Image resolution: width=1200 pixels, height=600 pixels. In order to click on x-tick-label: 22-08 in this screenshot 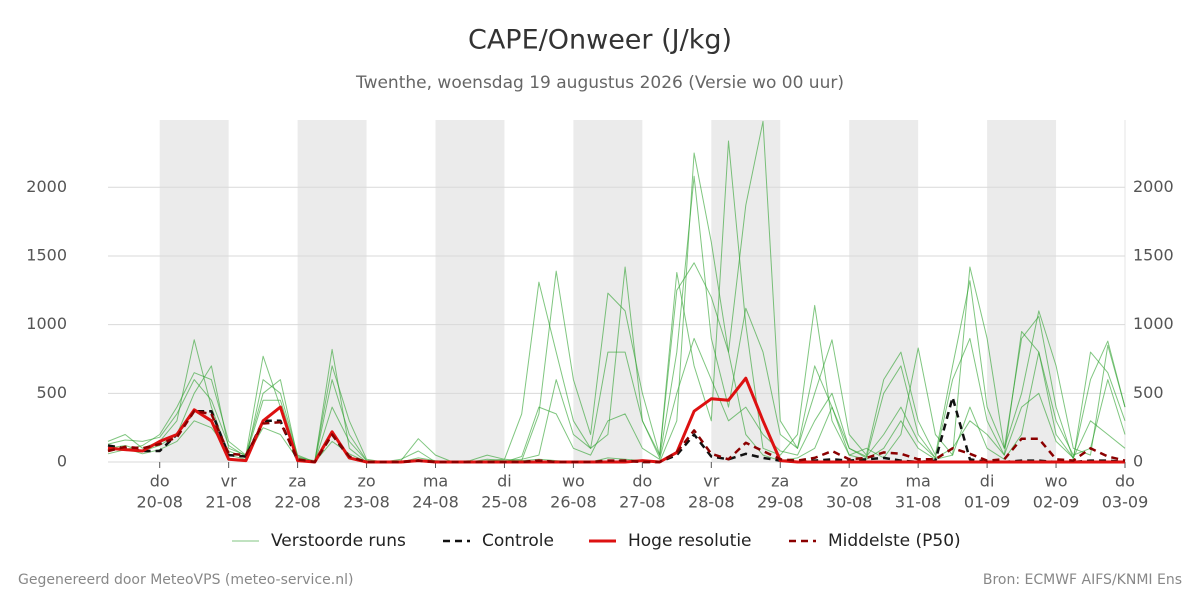, I will do `click(297, 502)`.